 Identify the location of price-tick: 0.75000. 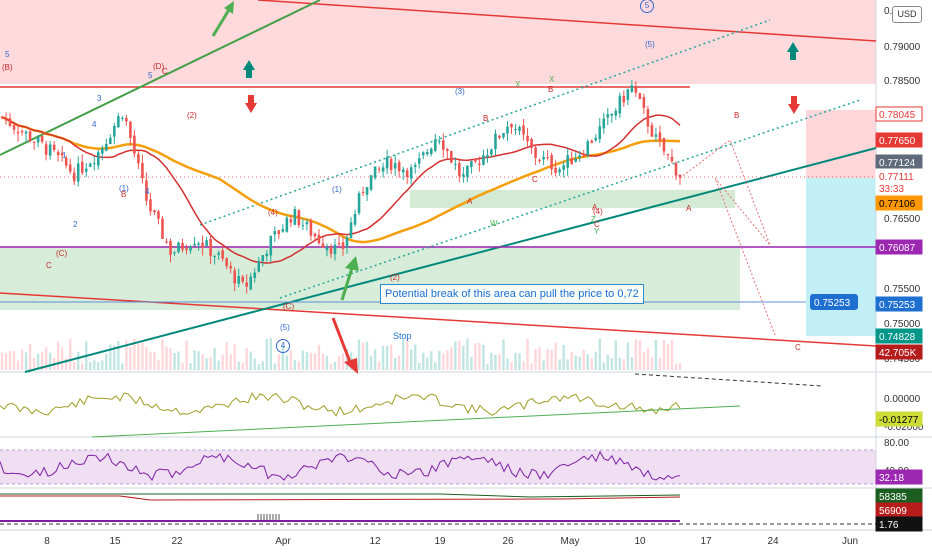
(902, 324).